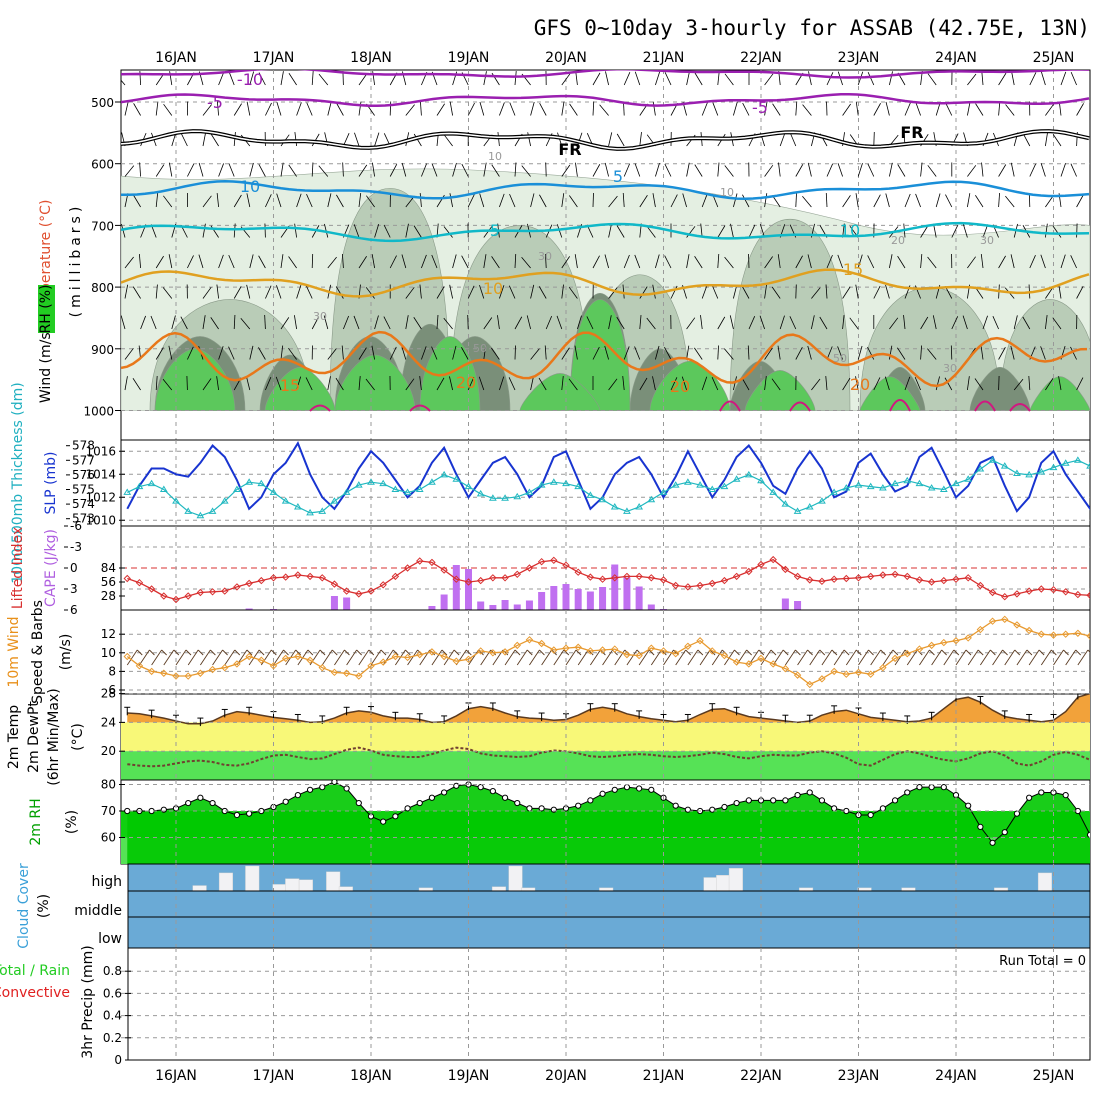 This screenshot has width=1100, height=1105. I want to click on tick-label: 6, so click(74, 610).